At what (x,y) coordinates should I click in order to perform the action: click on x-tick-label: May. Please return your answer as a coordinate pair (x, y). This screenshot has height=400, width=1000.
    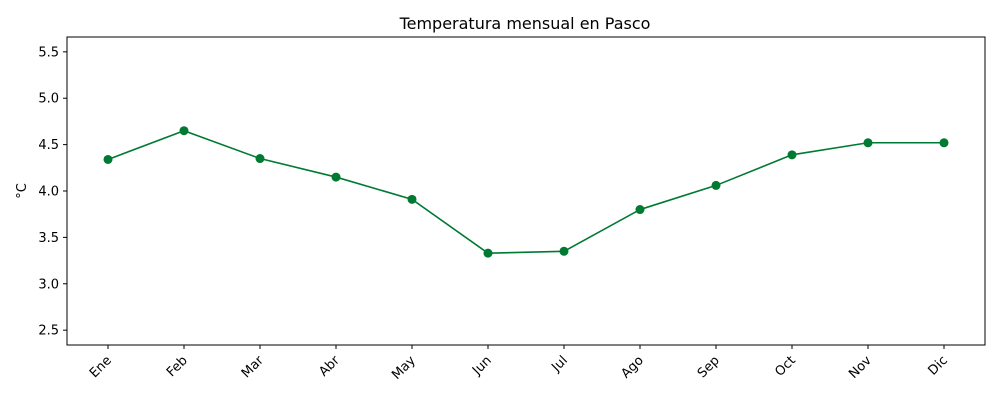
    Looking at the image, I should click on (404, 368).